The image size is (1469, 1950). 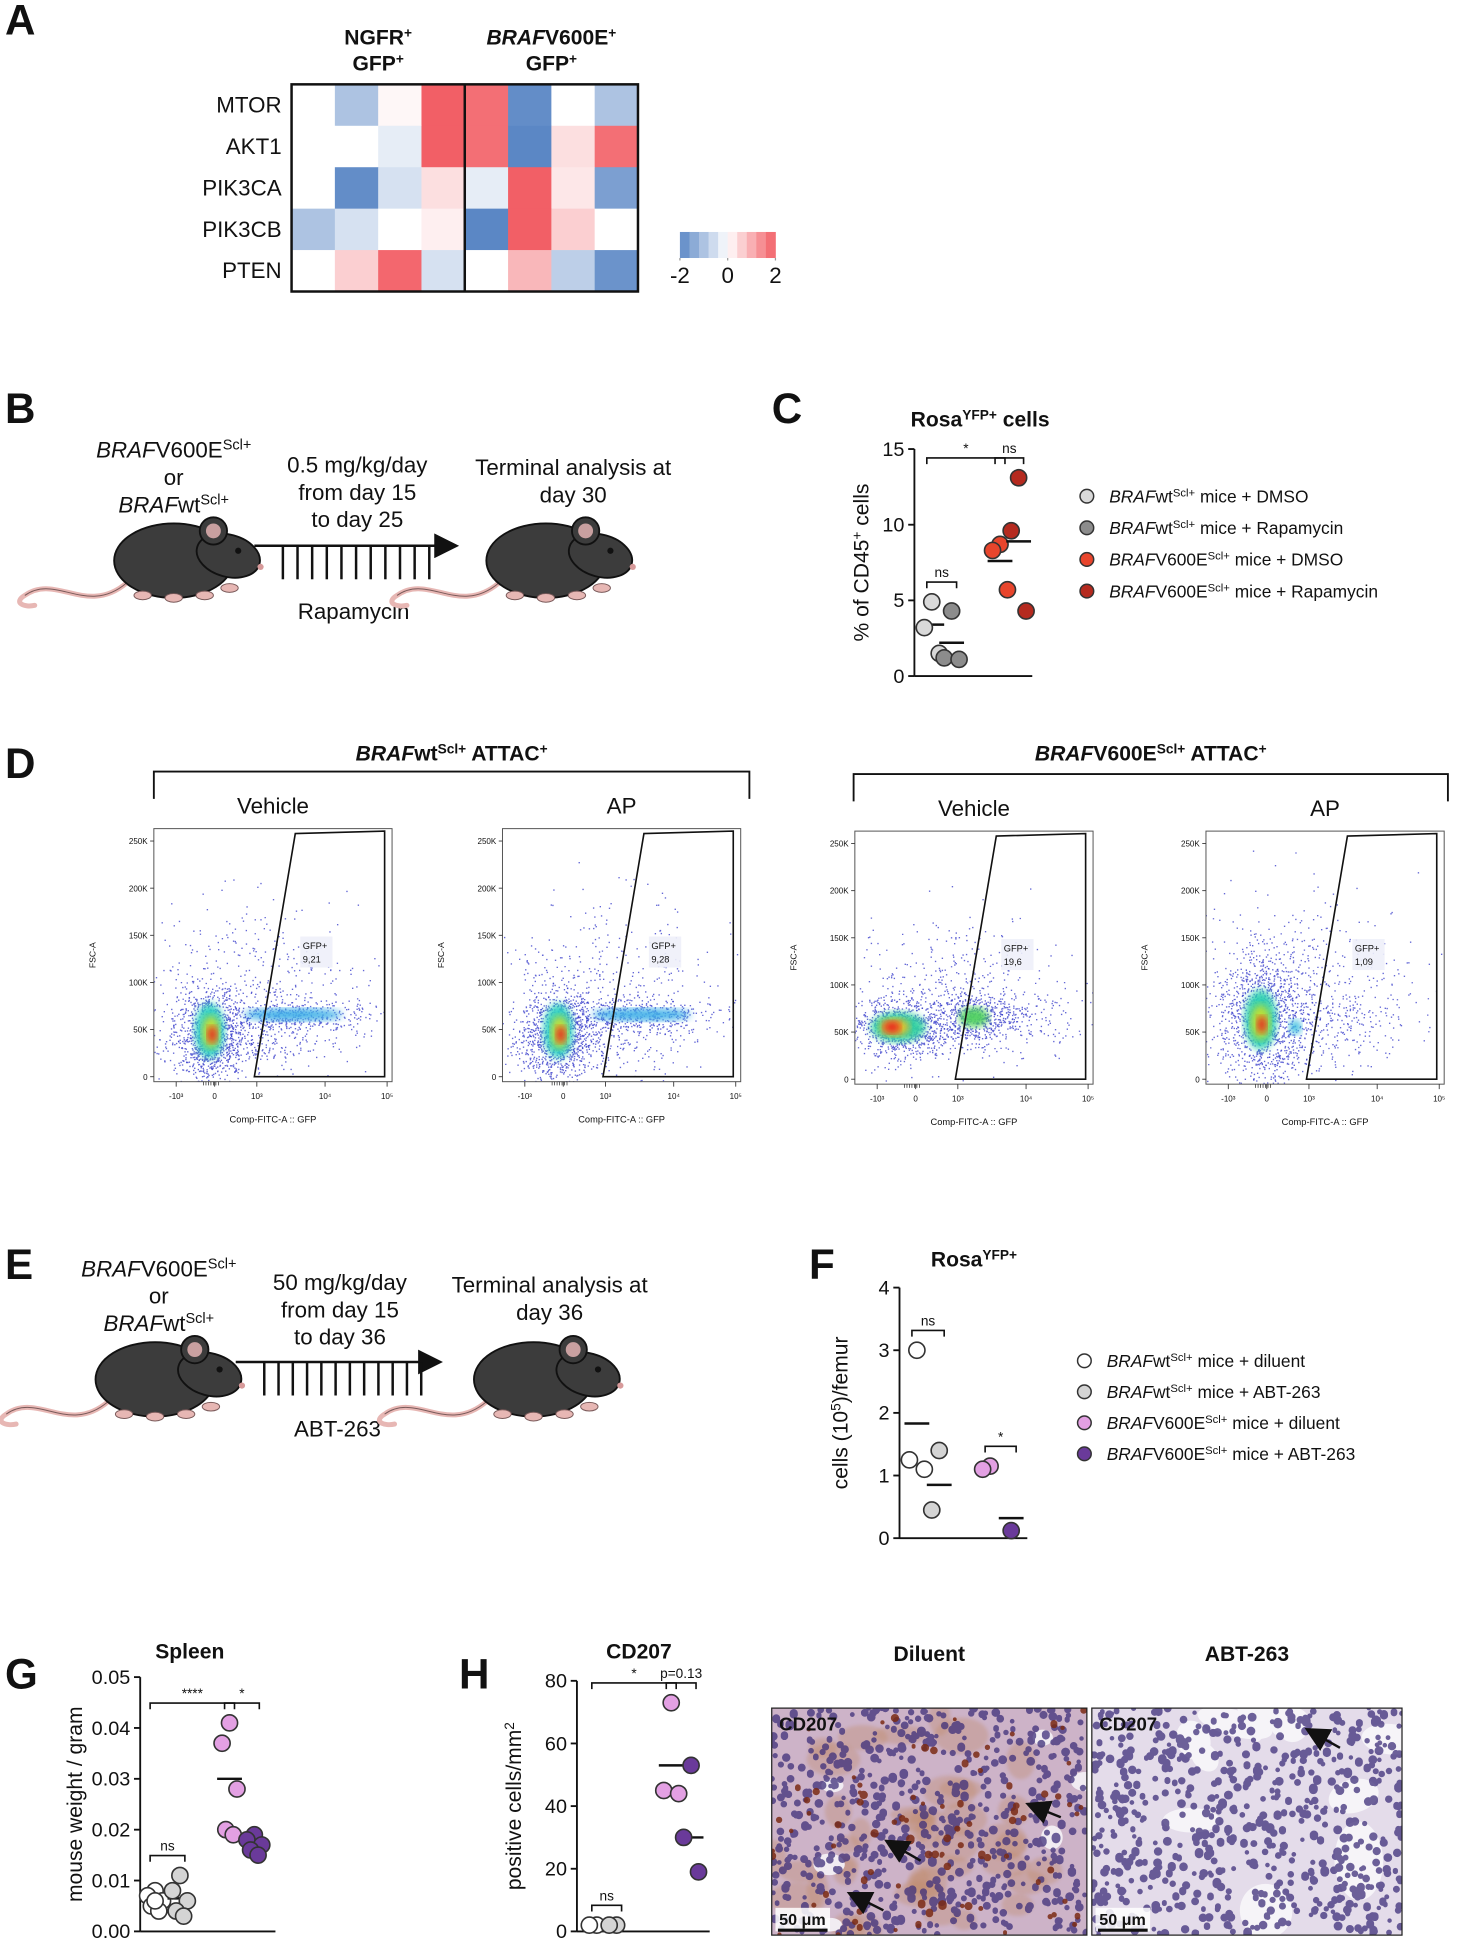 I want to click on chart-title: CD207, so click(x=639, y=1651).